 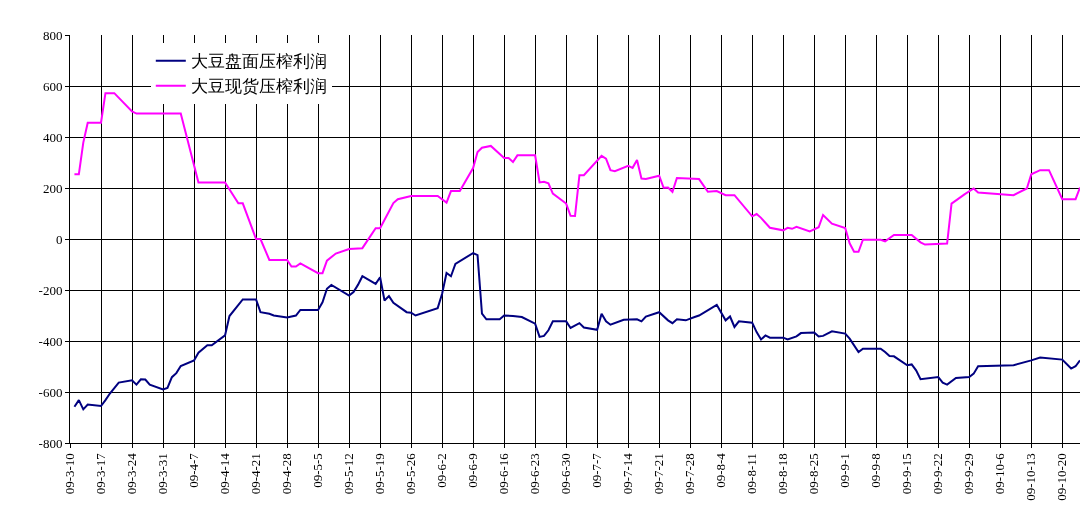 What do you see at coordinates (1062, 477) in the screenshot?
I see `x-tick-label: 09-10-20` at bounding box center [1062, 477].